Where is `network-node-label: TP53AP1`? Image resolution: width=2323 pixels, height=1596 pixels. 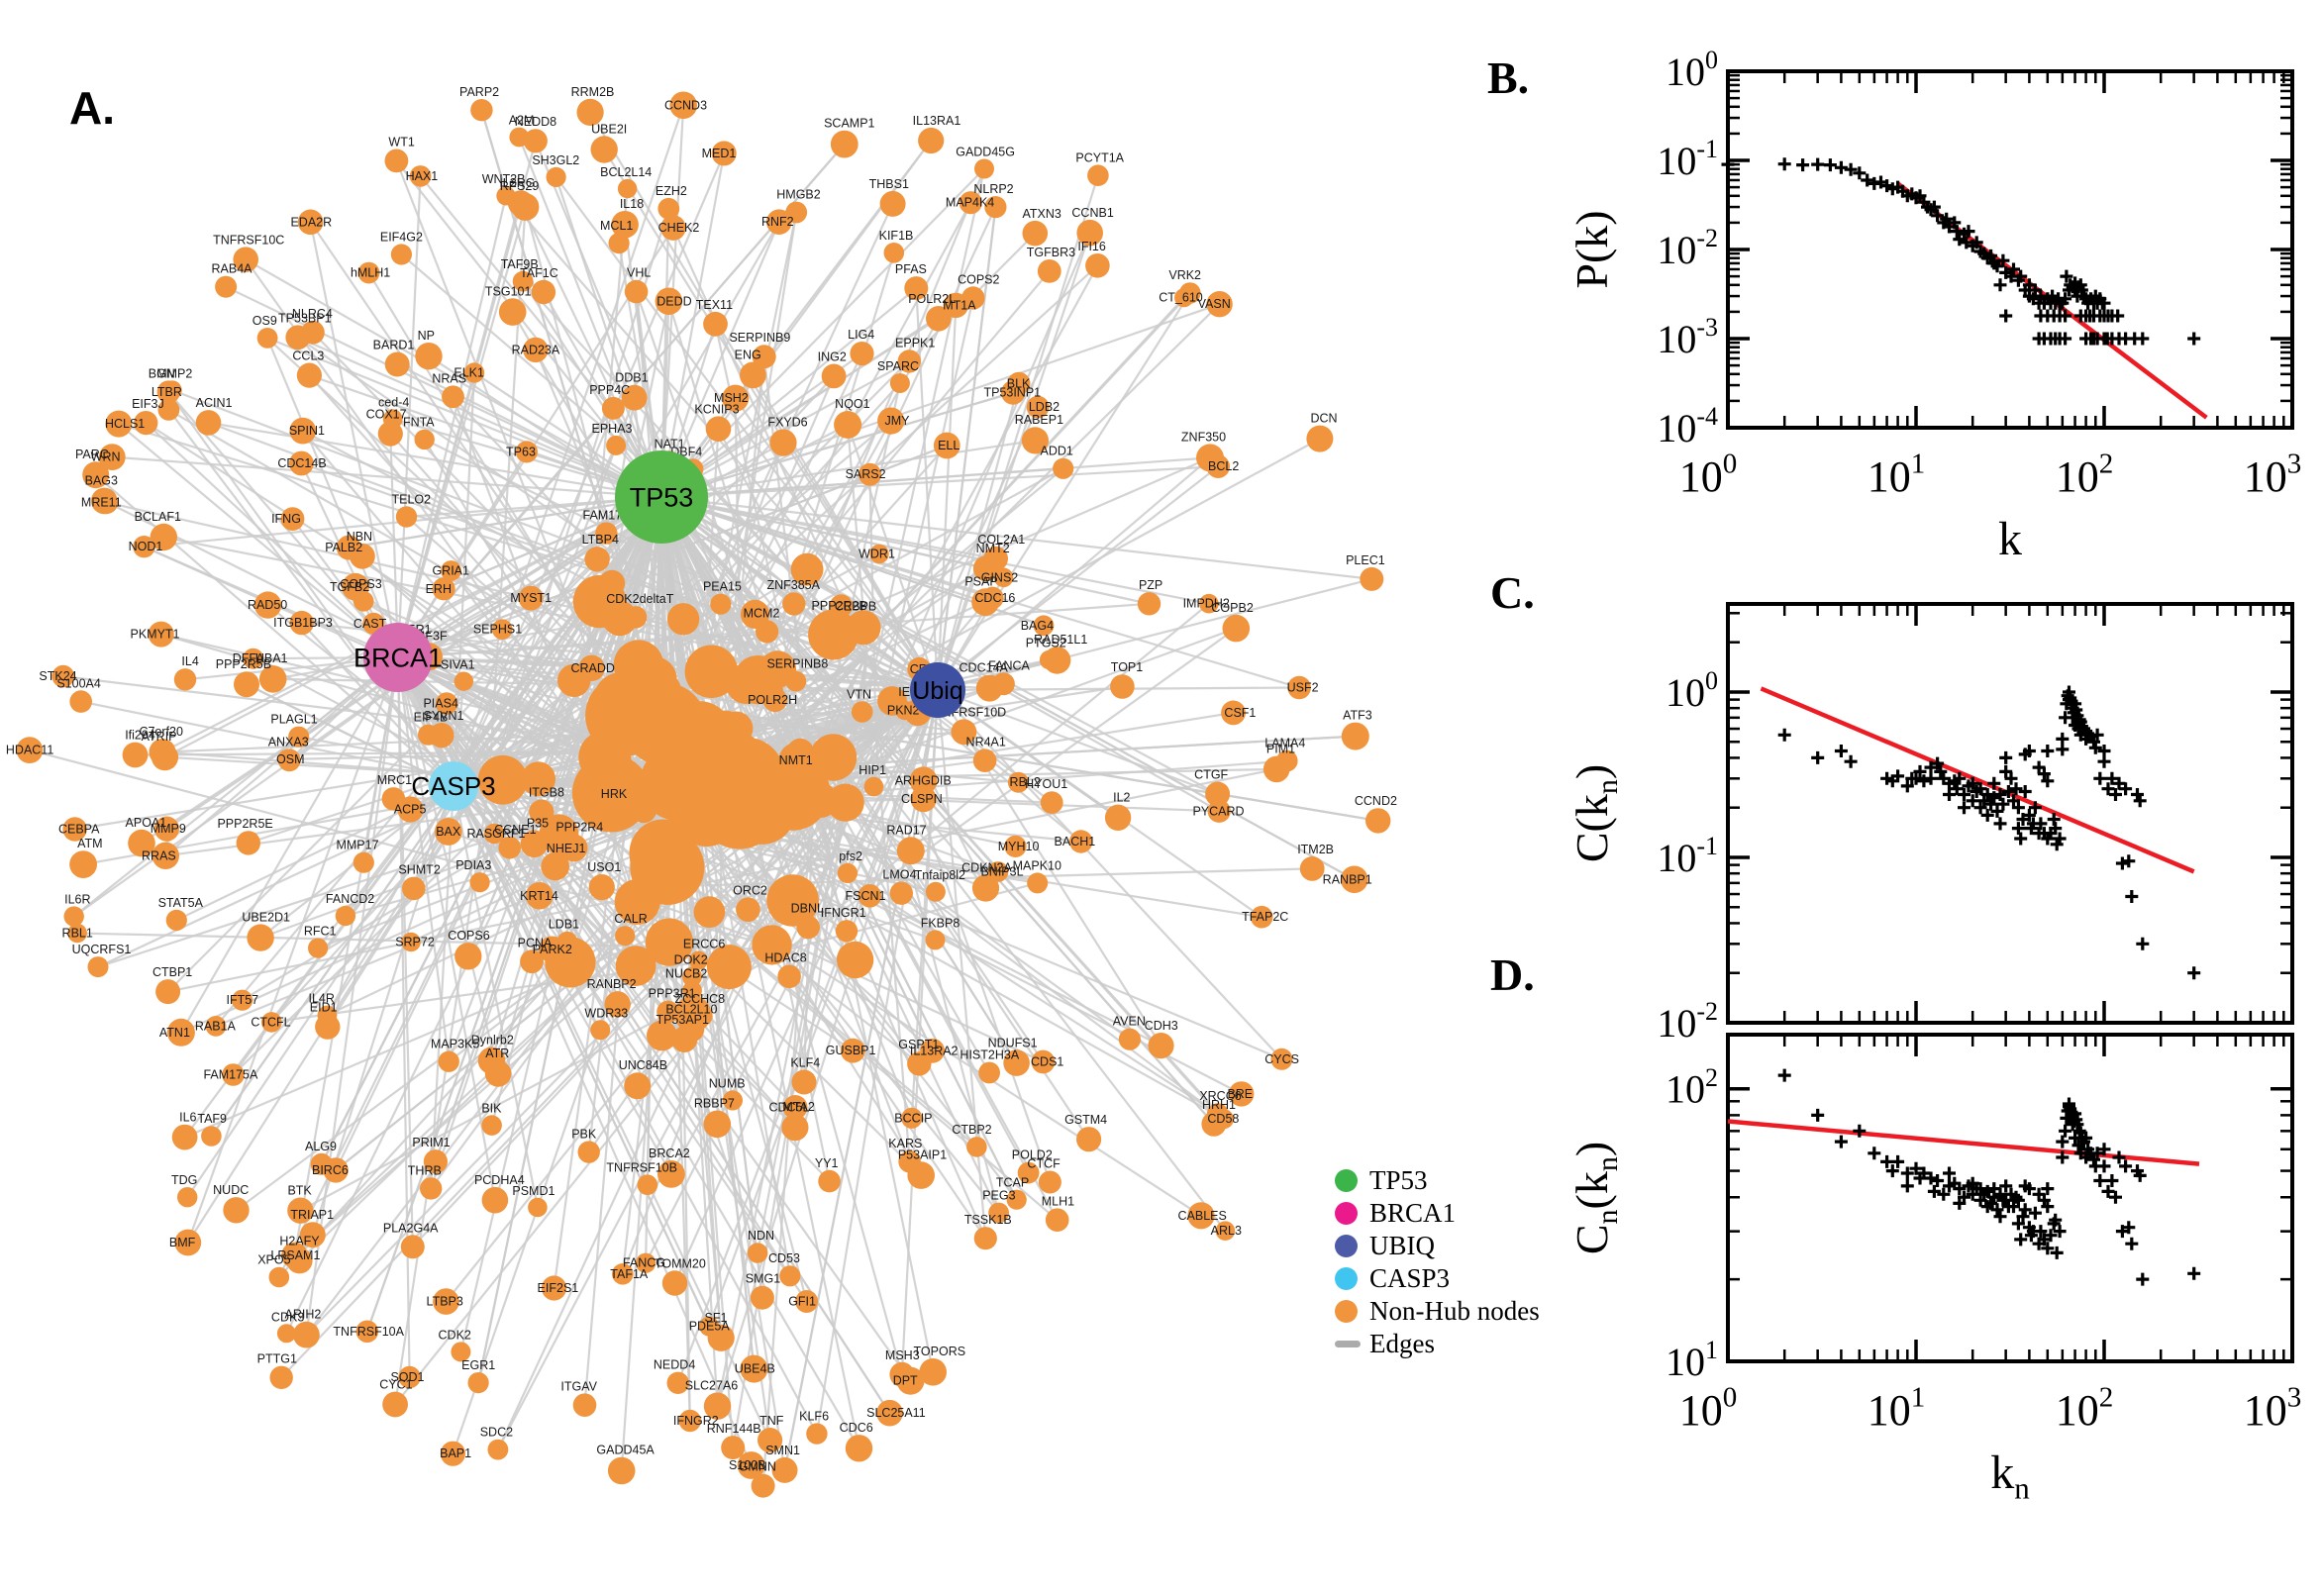 network-node-label: TP53AP1 is located at coordinates (682, 1020).